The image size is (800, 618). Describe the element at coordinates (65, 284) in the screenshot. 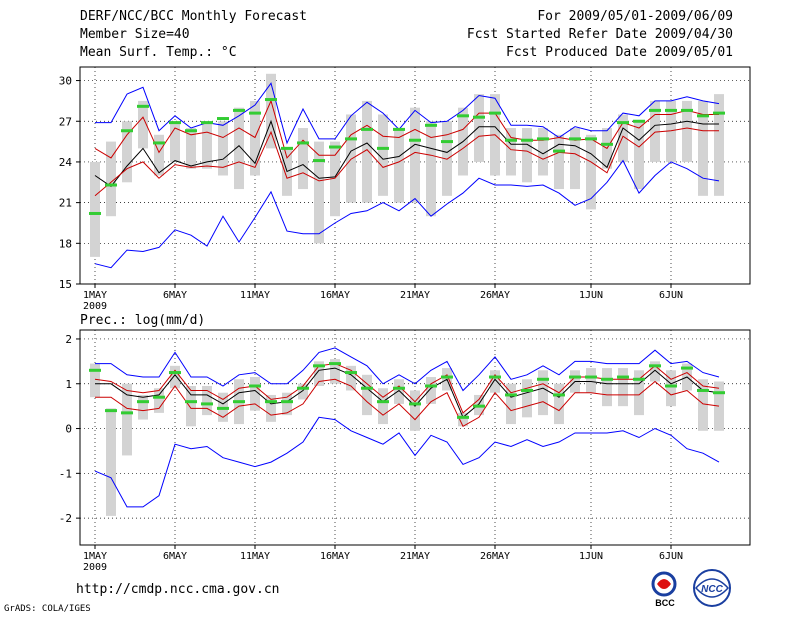

I see `y-tick-label: 15` at that location.